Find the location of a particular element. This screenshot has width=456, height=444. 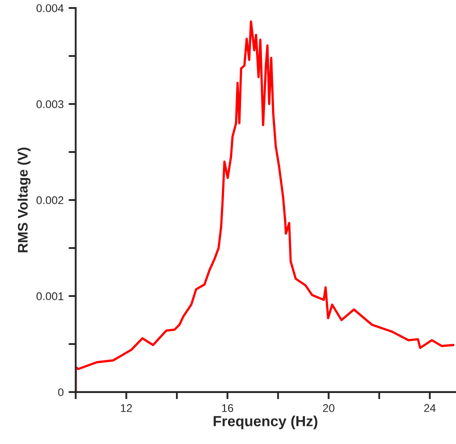

y-tick-label: 0.002 is located at coordinates (50, 200).